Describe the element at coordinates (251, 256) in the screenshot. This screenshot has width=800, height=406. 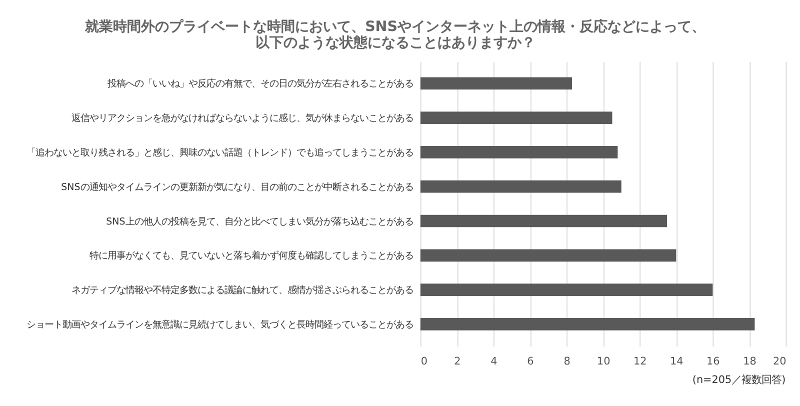
I see `y-tick-label: 特に用事がなくても、見ていないと落ち着かず何度も確認してしまうことがある` at that location.